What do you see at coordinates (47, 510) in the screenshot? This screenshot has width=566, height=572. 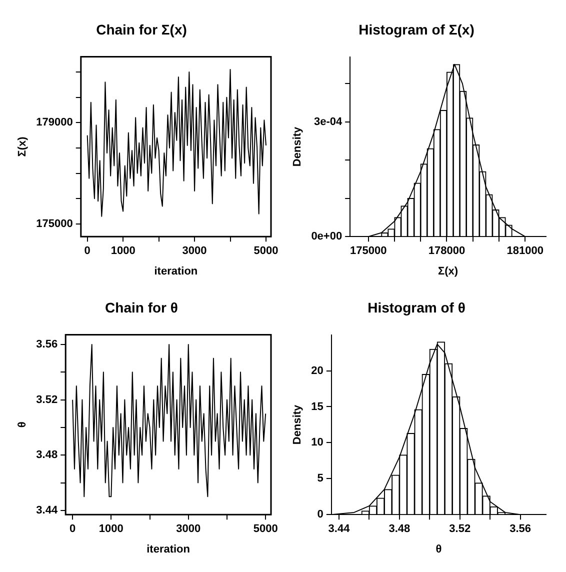 I see `y-tick-label: 3.44` at bounding box center [47, 510].